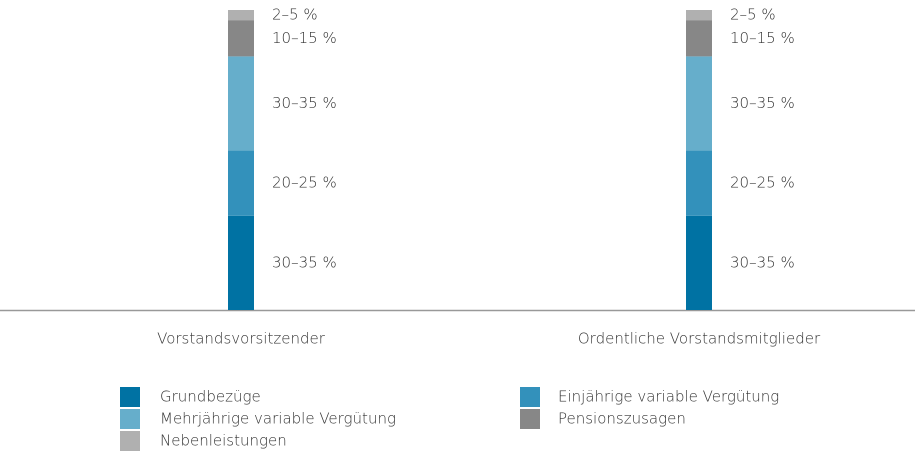 The image size is (915, 459). Describe the element at coordinates (241, 339) in the screenshot. I see `x-tick-label: Vorstandsvorsitzender` at that location.